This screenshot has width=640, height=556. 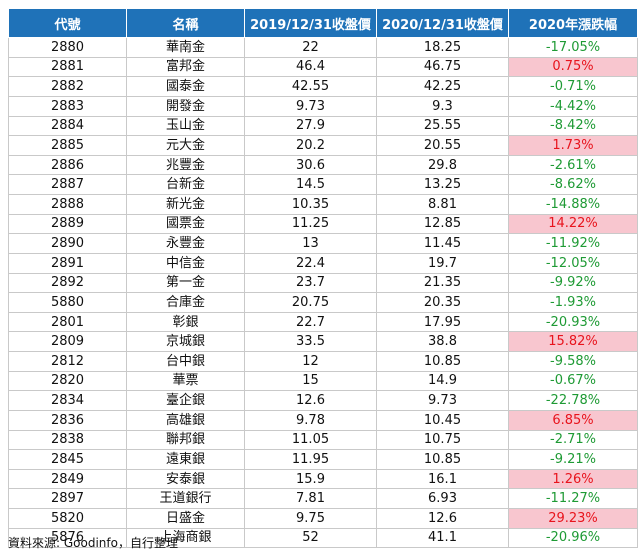 I want to click on cell-name: 合庫金, so click(x=185, y=302).